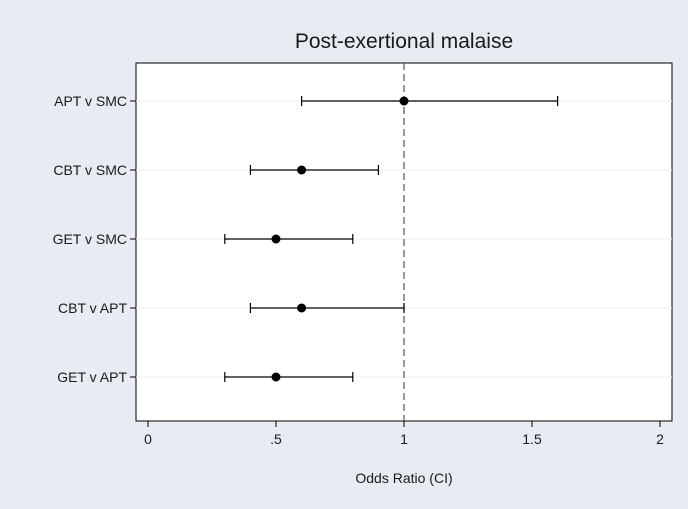 The image size is (688, 509). Describe the element at coordinates (403, 478) in the screenshot. I see `x-axis-label: Odds Ratio (CI)` at that location.